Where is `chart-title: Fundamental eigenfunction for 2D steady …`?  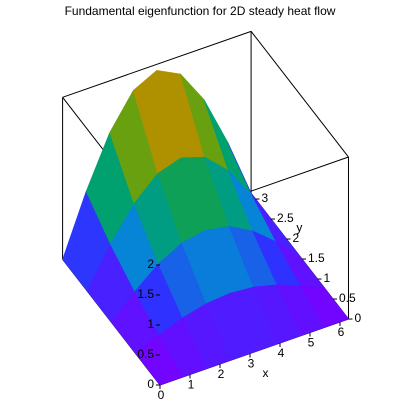 chart-title: Fundamental eigenfunction for 2D steady … is located at coordinates (200, 11).